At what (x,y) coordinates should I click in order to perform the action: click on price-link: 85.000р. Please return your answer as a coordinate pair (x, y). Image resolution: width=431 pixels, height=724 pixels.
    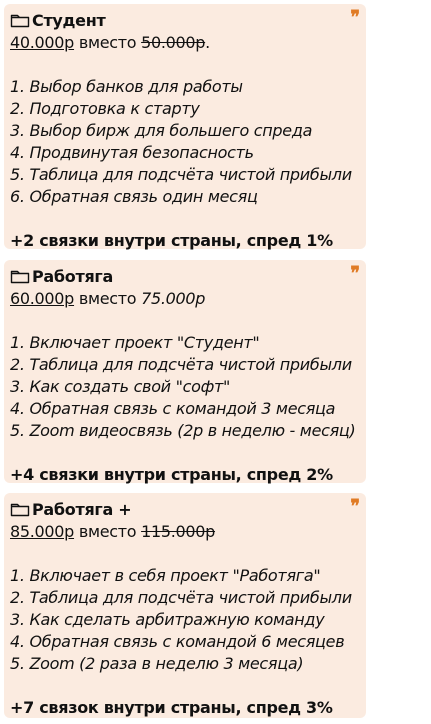
    Looking at the image, I should click on (42, 531).